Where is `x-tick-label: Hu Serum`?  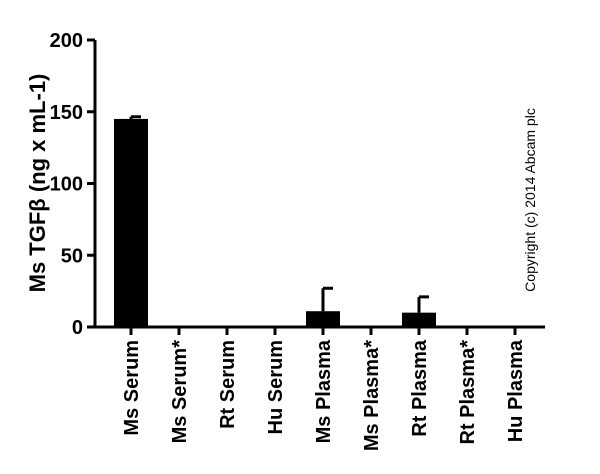
x-tick-label: Hu Serum is located at coordinates (276, 387).